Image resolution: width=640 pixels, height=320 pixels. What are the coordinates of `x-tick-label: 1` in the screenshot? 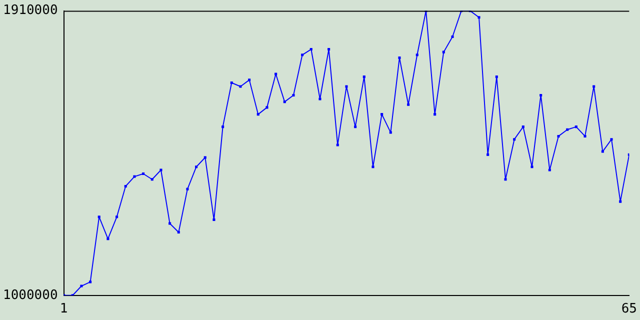 It's located at (64, 309).